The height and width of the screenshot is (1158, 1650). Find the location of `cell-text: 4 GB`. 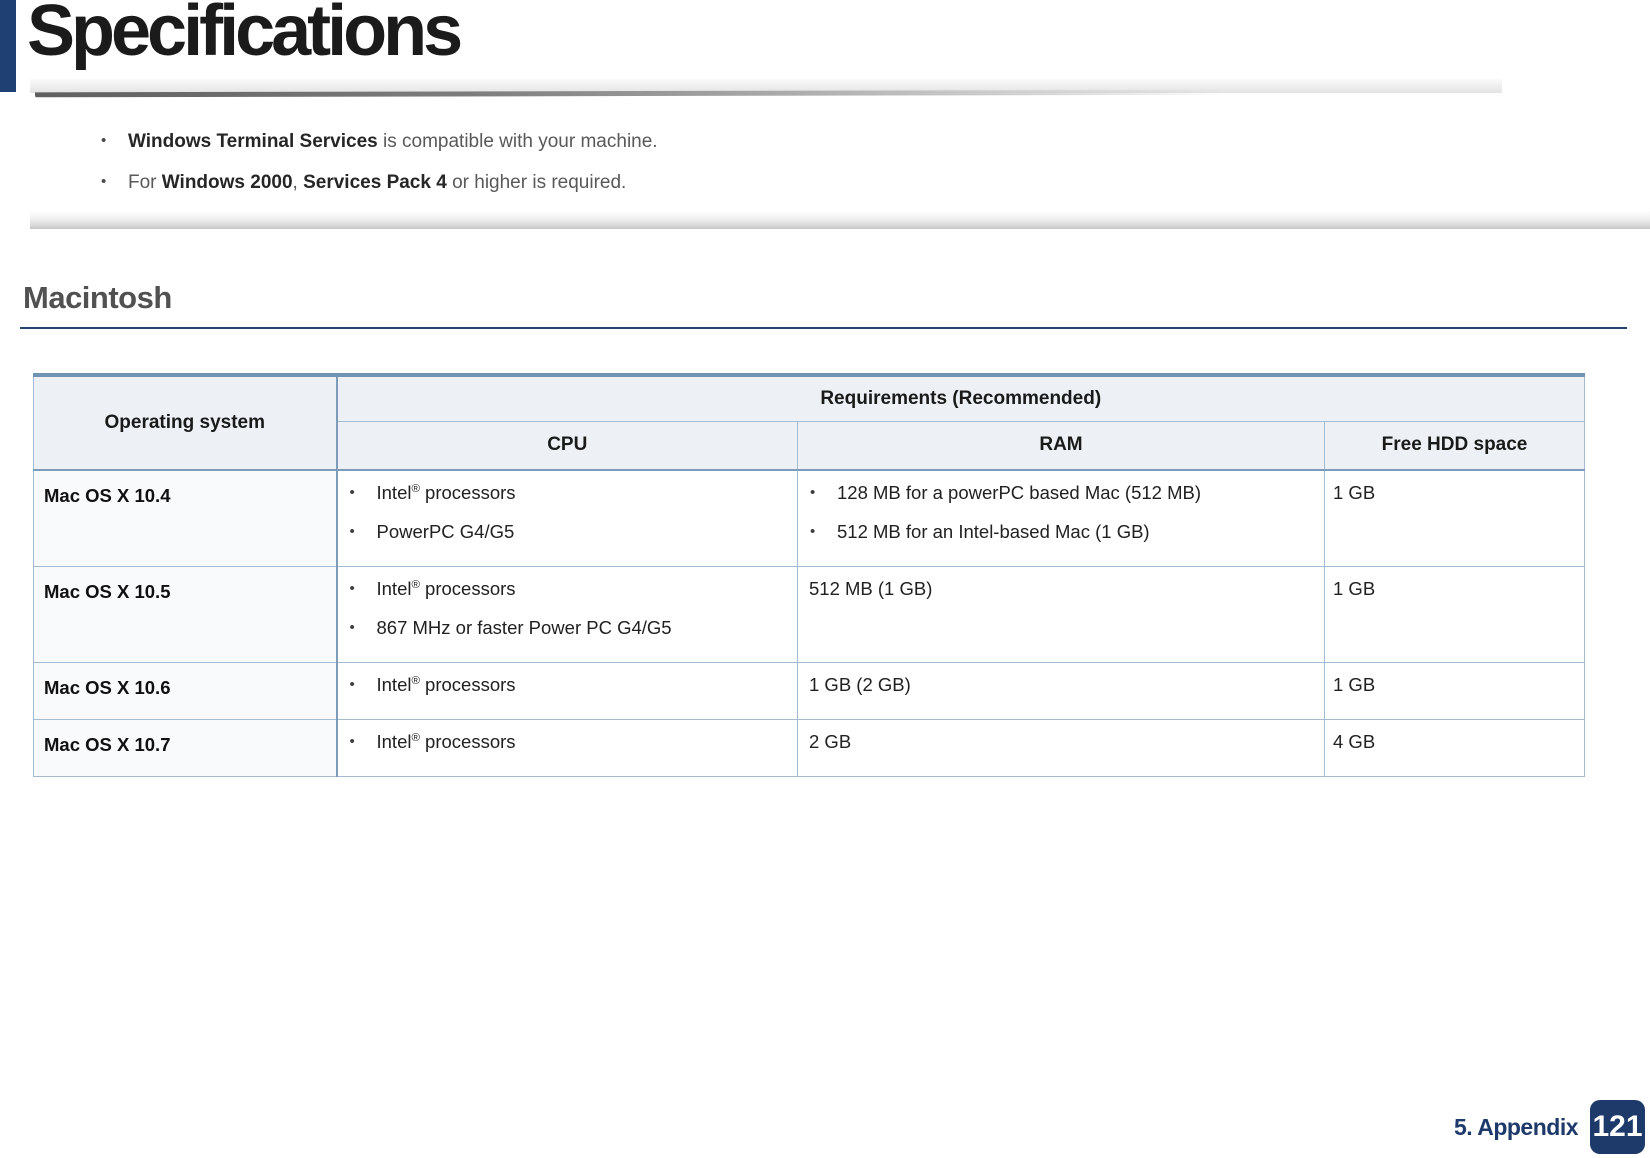

cell-text: 4 GB is located at coordinates (1354, 741).